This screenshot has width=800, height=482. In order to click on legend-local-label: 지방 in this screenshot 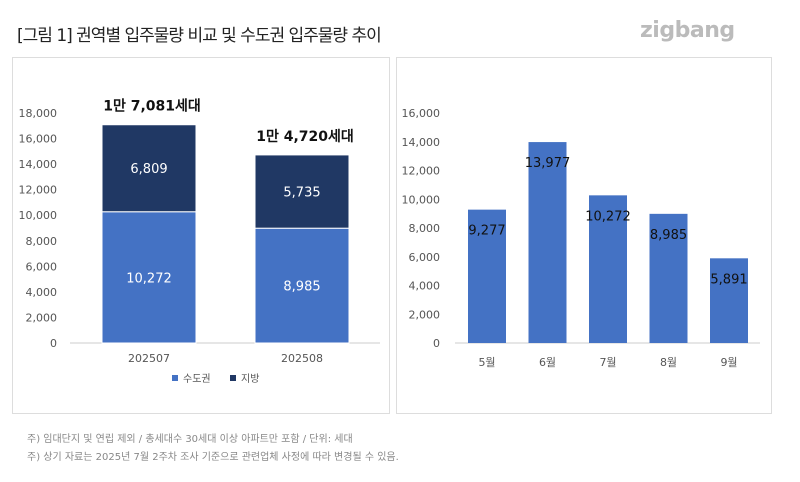, I will do `click(250, 379)`.